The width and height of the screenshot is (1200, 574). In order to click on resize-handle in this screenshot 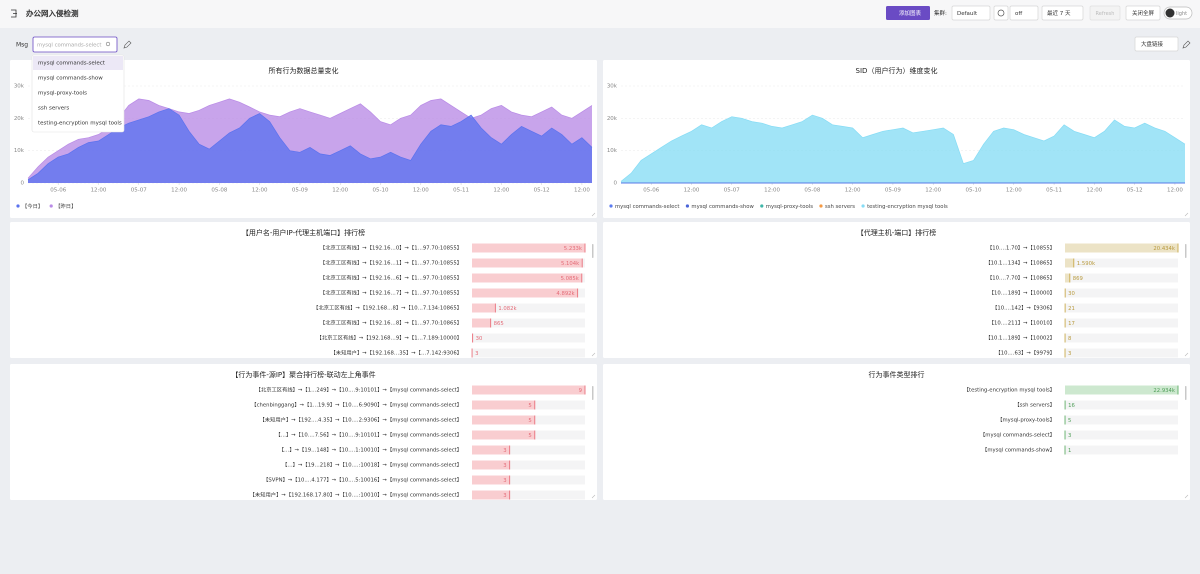, I will do `click(1186, 496)`.